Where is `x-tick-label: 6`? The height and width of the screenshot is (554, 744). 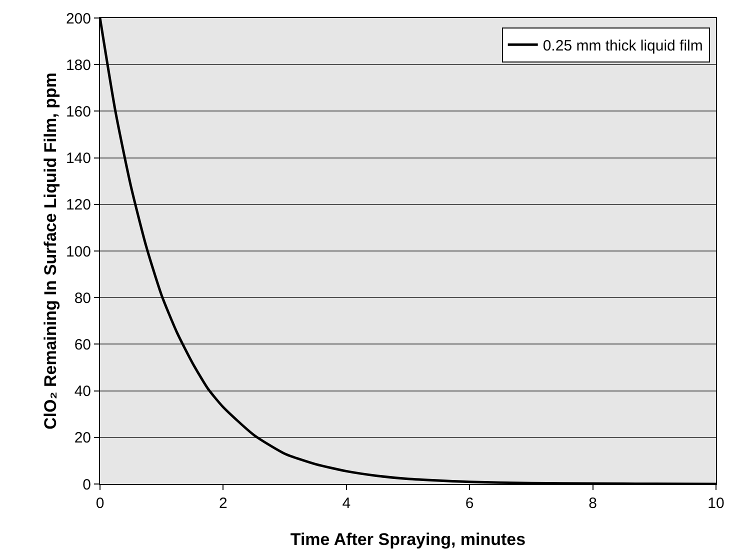
x-tick-label: 6 is located at coordinates (469, 503).